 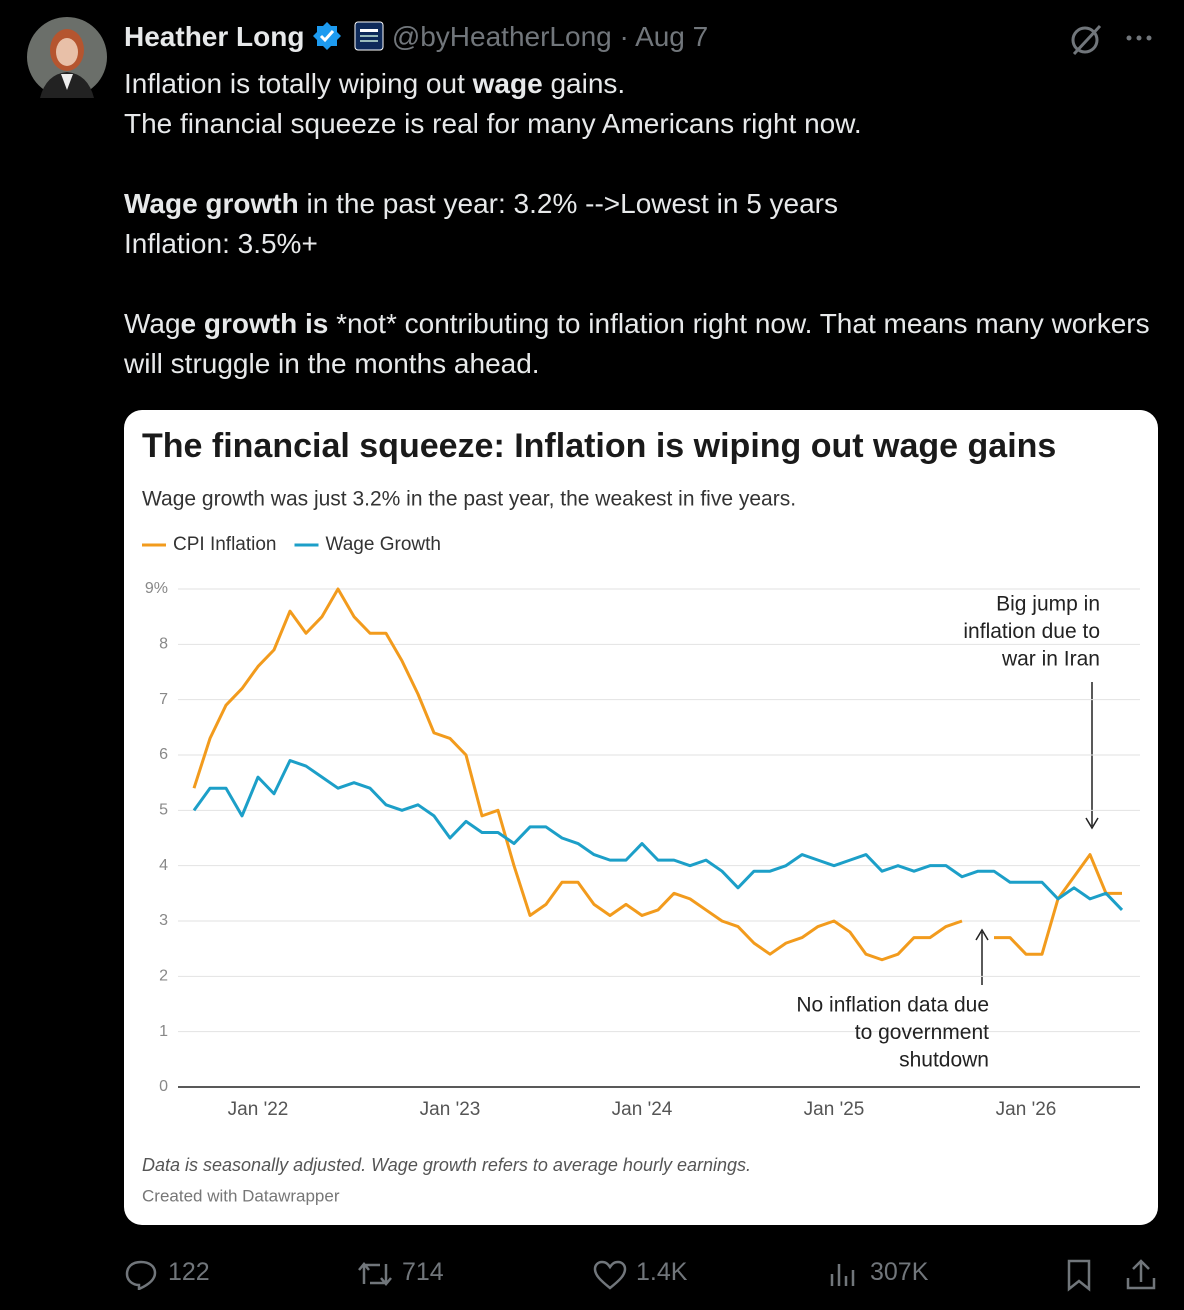 I want to click on annotation: to government, so click(x=922, y=1032).